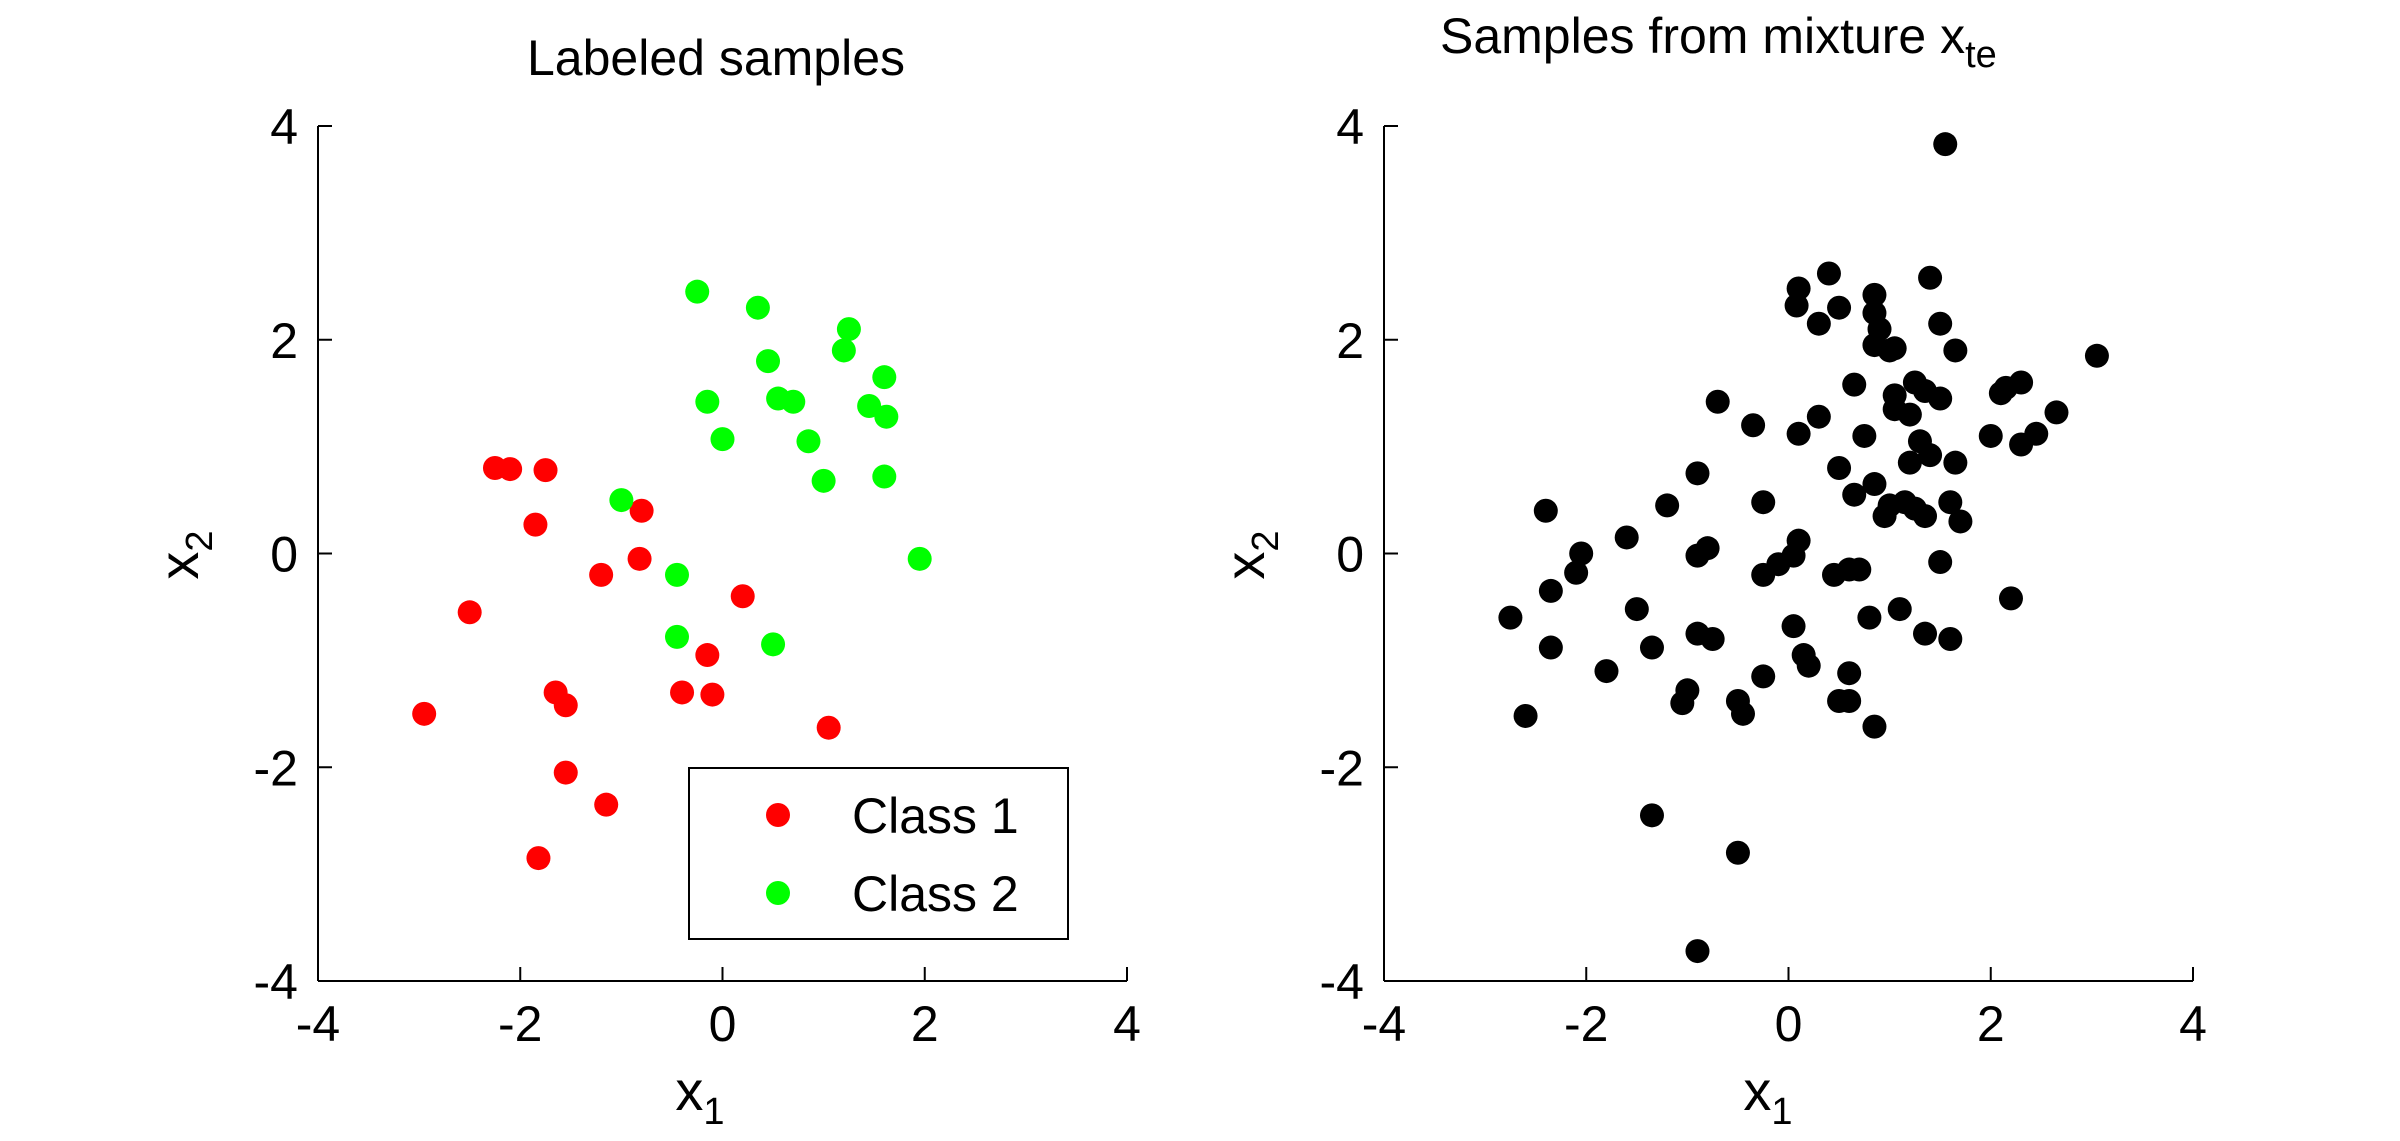  What do you see at coordinates (1789, 1024) in the screenshot?
I see `right-x-tick-label: 0` at bounding box center [1789, 1024].